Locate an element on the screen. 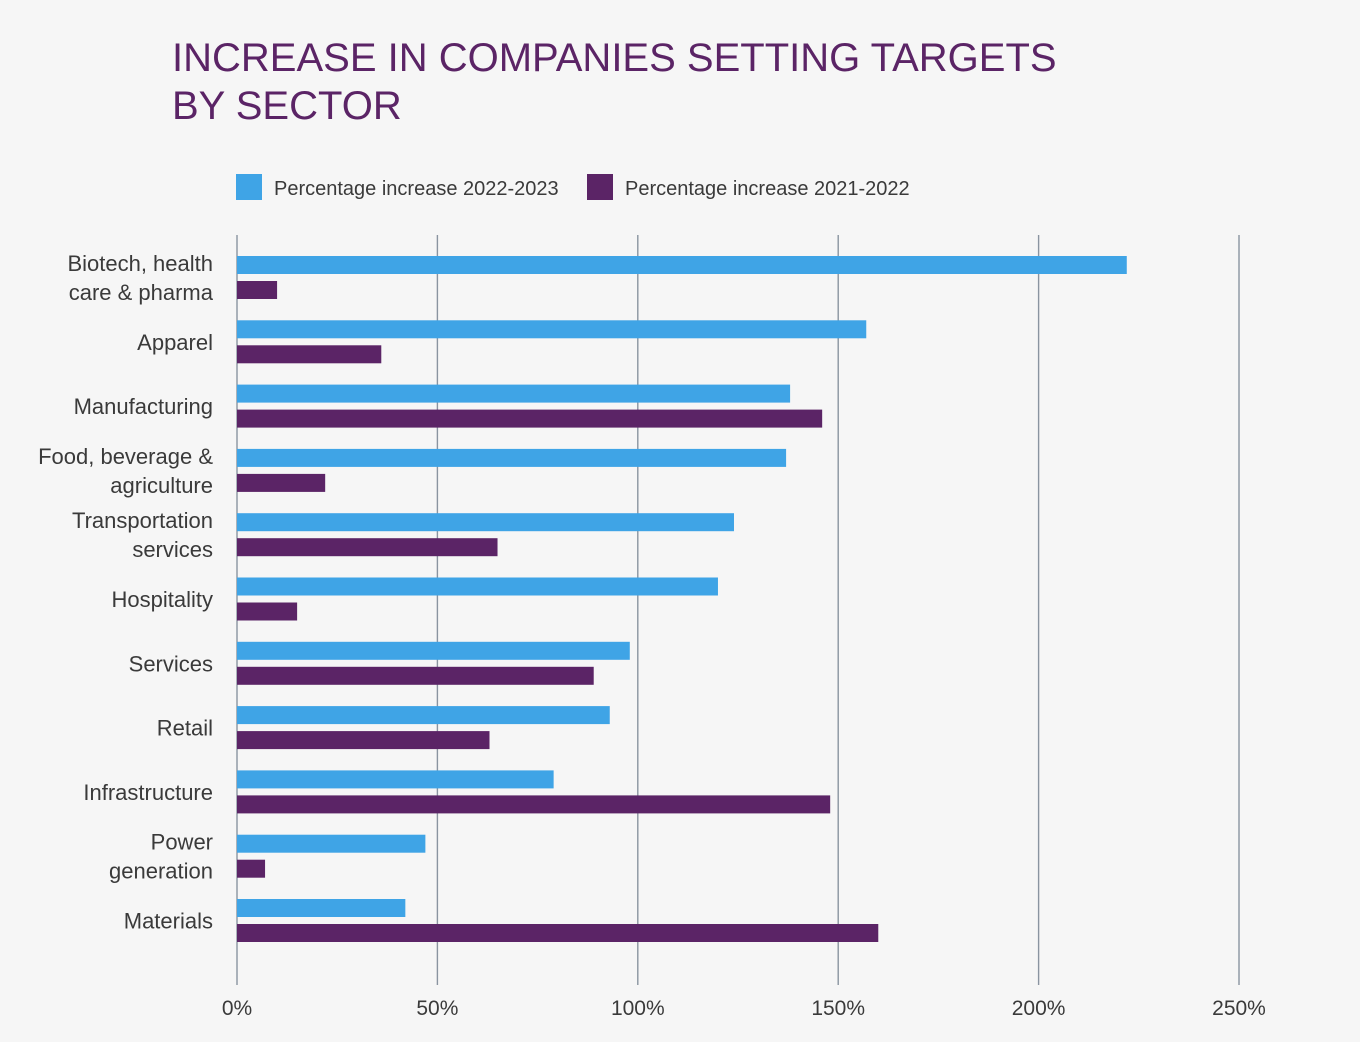 This screenshot has width=1360, height=1042. category-label: care & pharma is located at coordinates (141, 292).